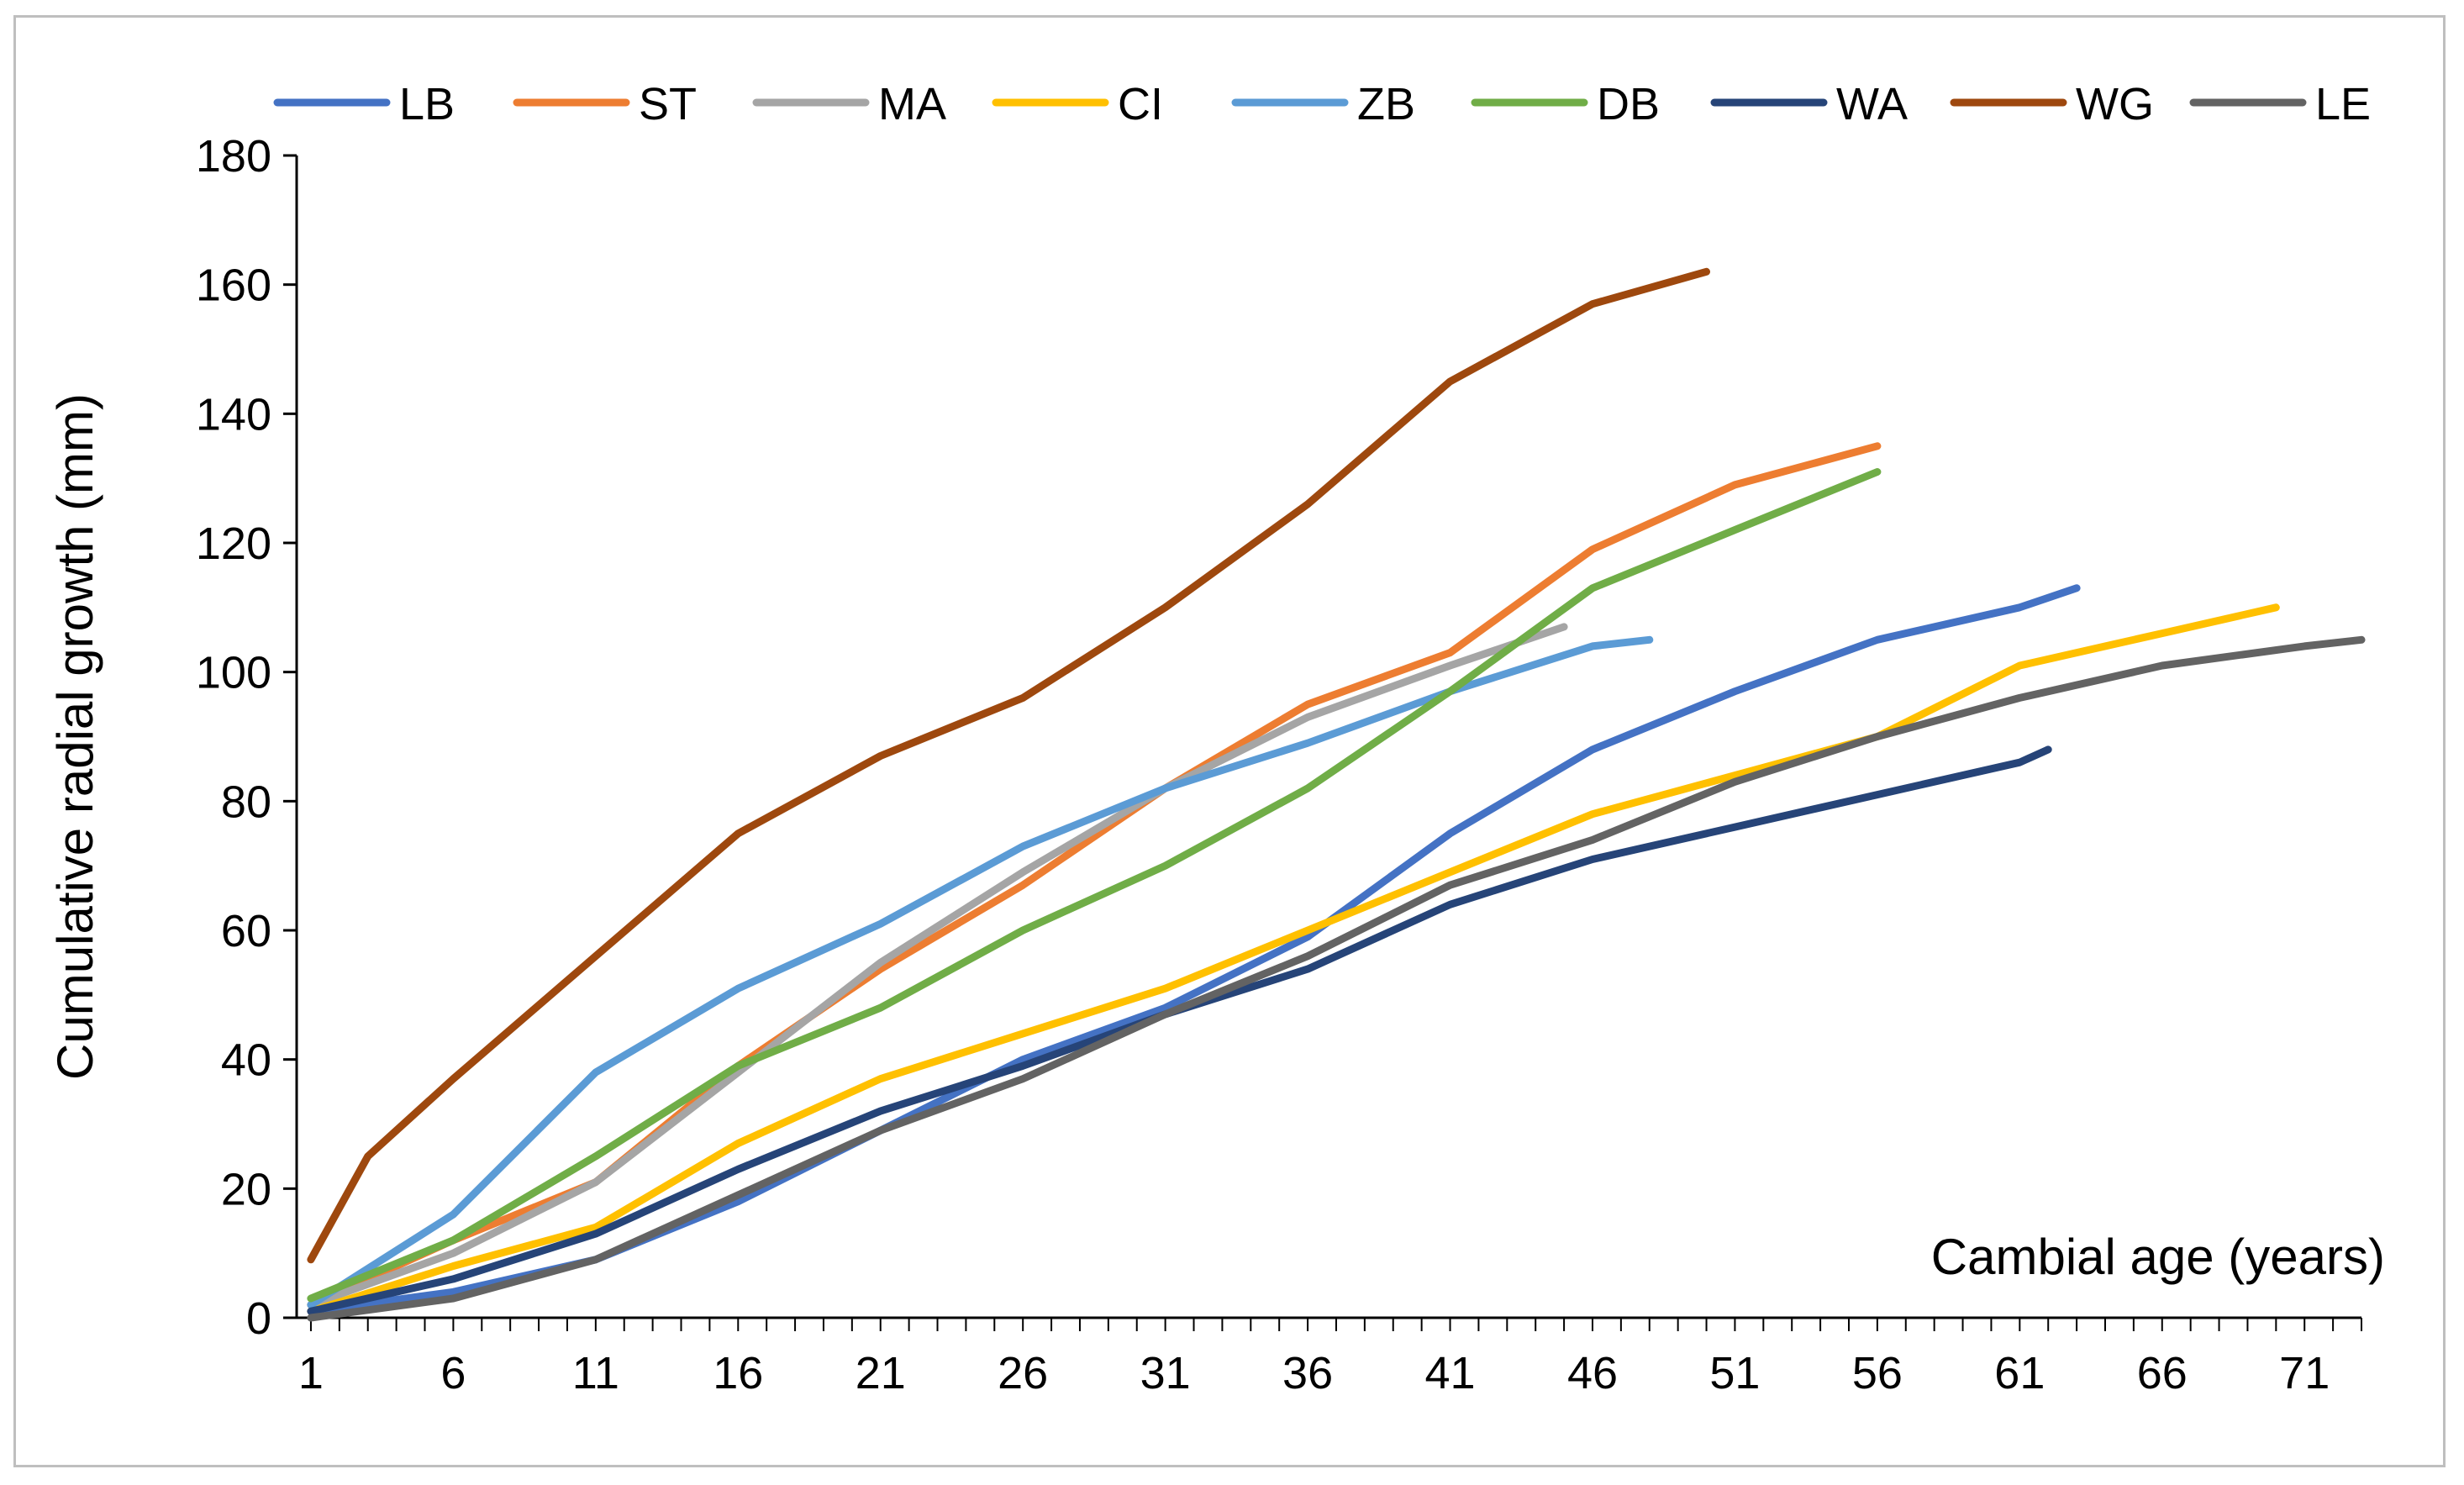  Describe the element at coordinates (2162, 1373) in the screenshot. I see `x-tick-label: 66` at that location.